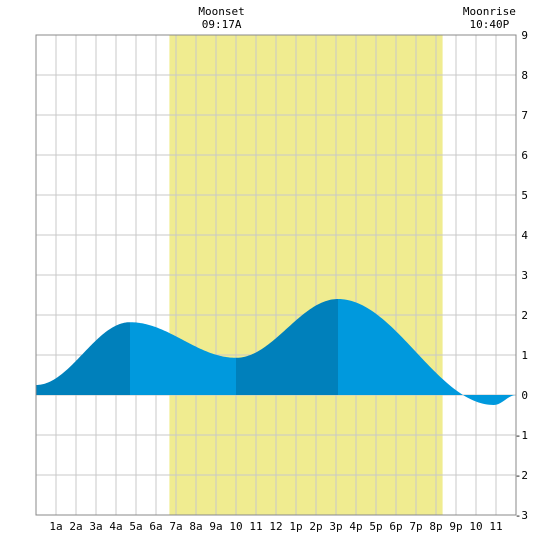  What do you see at coordinates (335, 526) in the screenshot?
I see `x-tick-label: 3p` at bounding box center [335, 526].